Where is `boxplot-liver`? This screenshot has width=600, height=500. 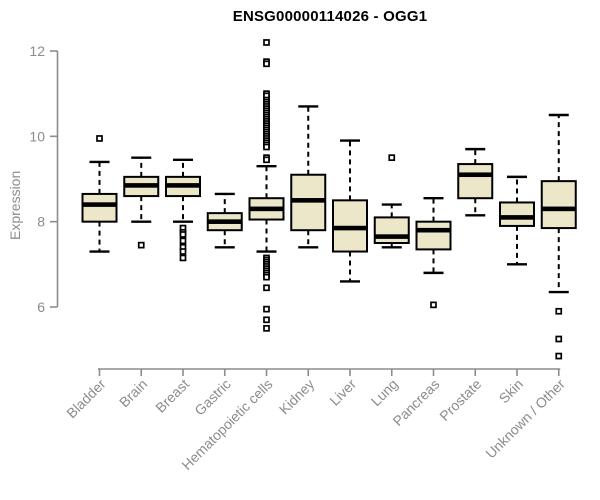 boxplot-liver is located at coordinates (350, 211).